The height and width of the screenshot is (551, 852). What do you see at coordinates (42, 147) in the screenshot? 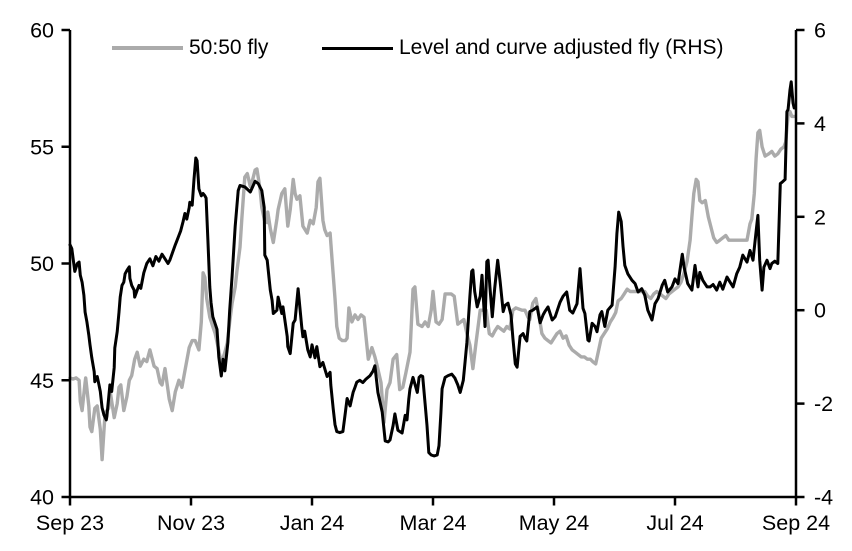
I see `left-axis-tick-label: 55` at bounding box center [42, 147].